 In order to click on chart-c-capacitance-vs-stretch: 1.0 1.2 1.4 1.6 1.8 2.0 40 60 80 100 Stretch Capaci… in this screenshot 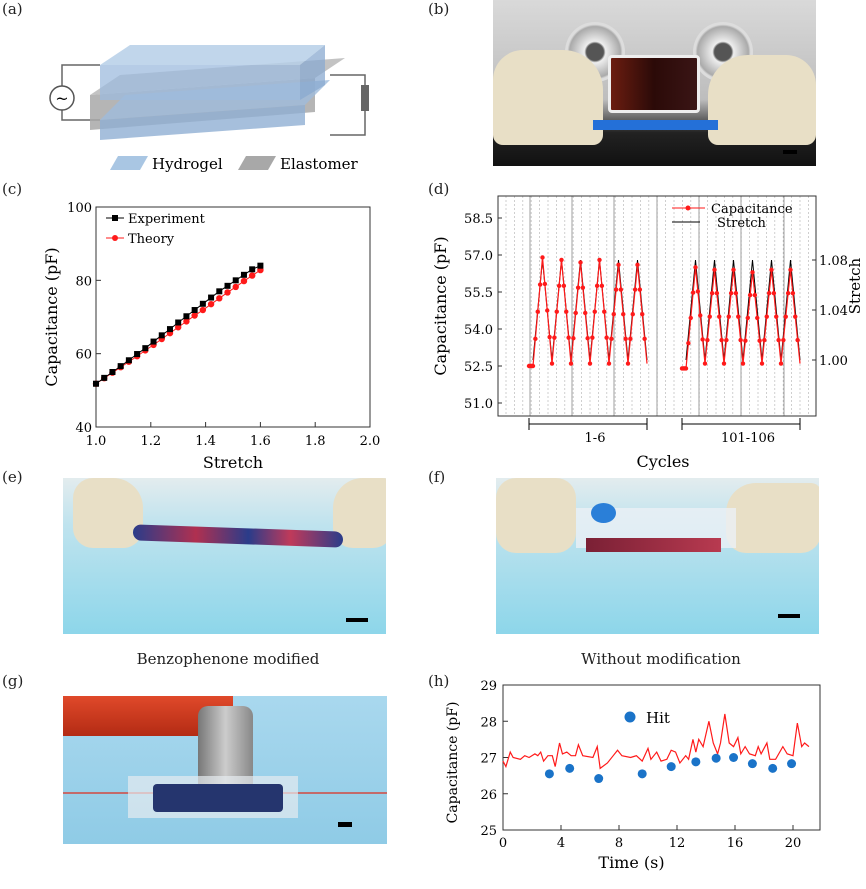, I will do `click(211, 335)`.